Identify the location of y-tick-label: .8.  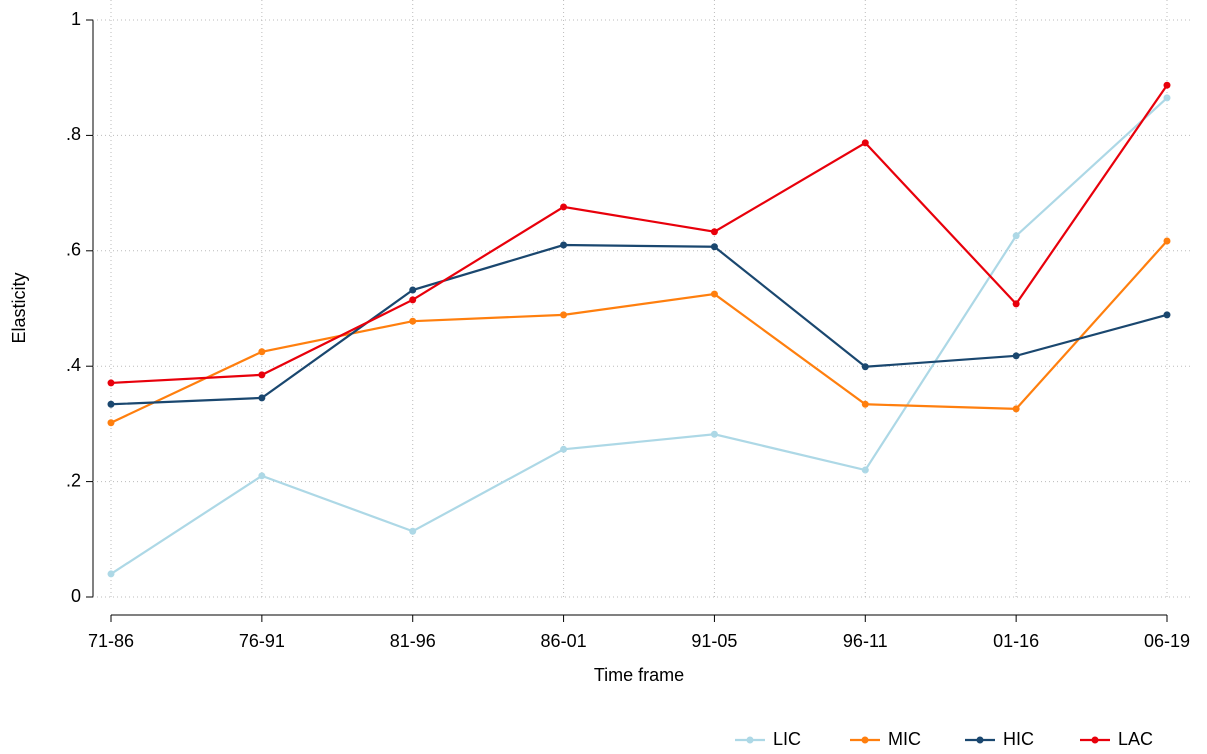
(73, 134).